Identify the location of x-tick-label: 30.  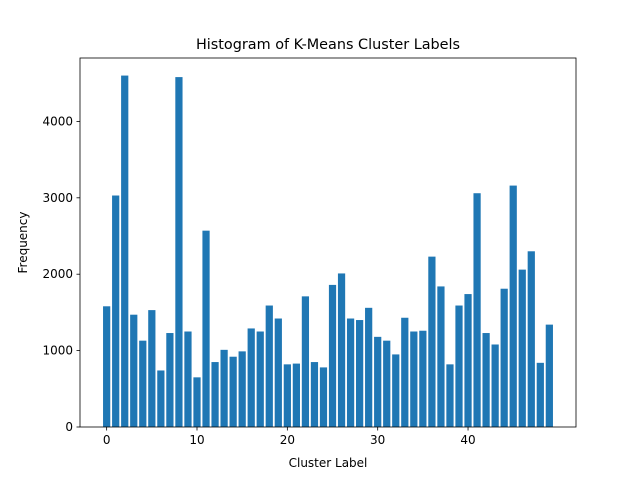
(377, 440).